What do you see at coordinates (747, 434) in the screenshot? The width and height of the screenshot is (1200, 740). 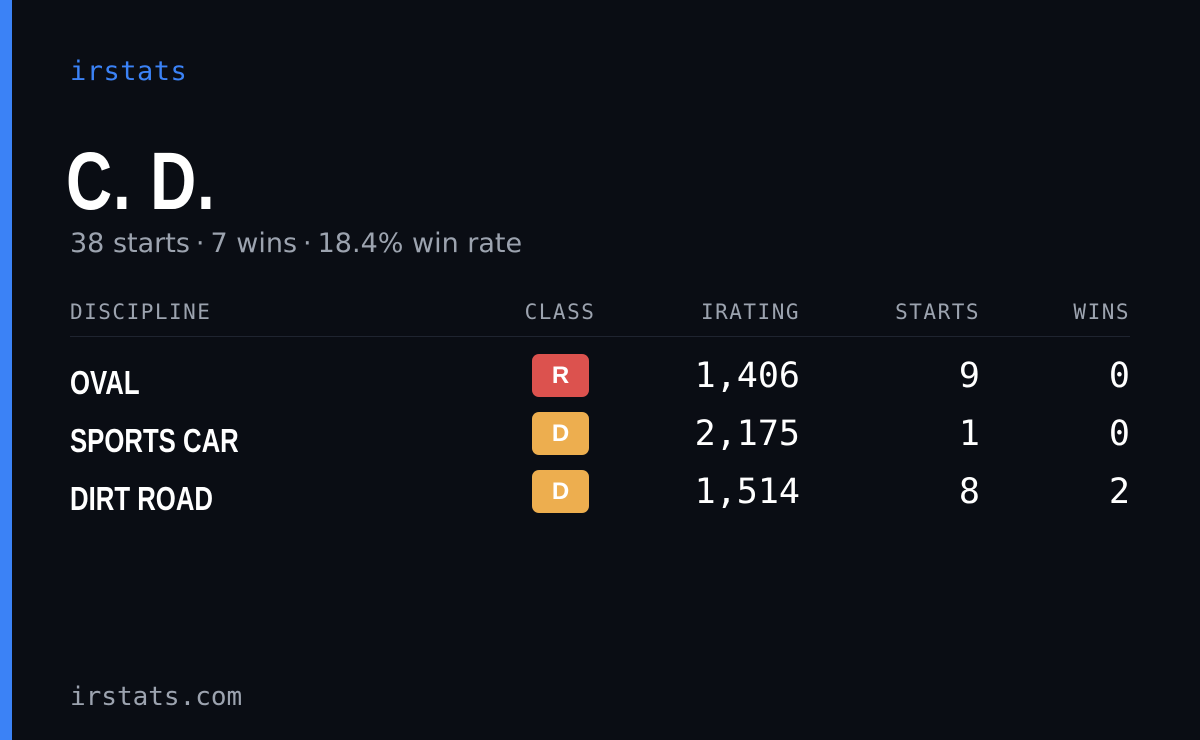 I see `irating-value: 2,175` at bounding box center [747, 434].